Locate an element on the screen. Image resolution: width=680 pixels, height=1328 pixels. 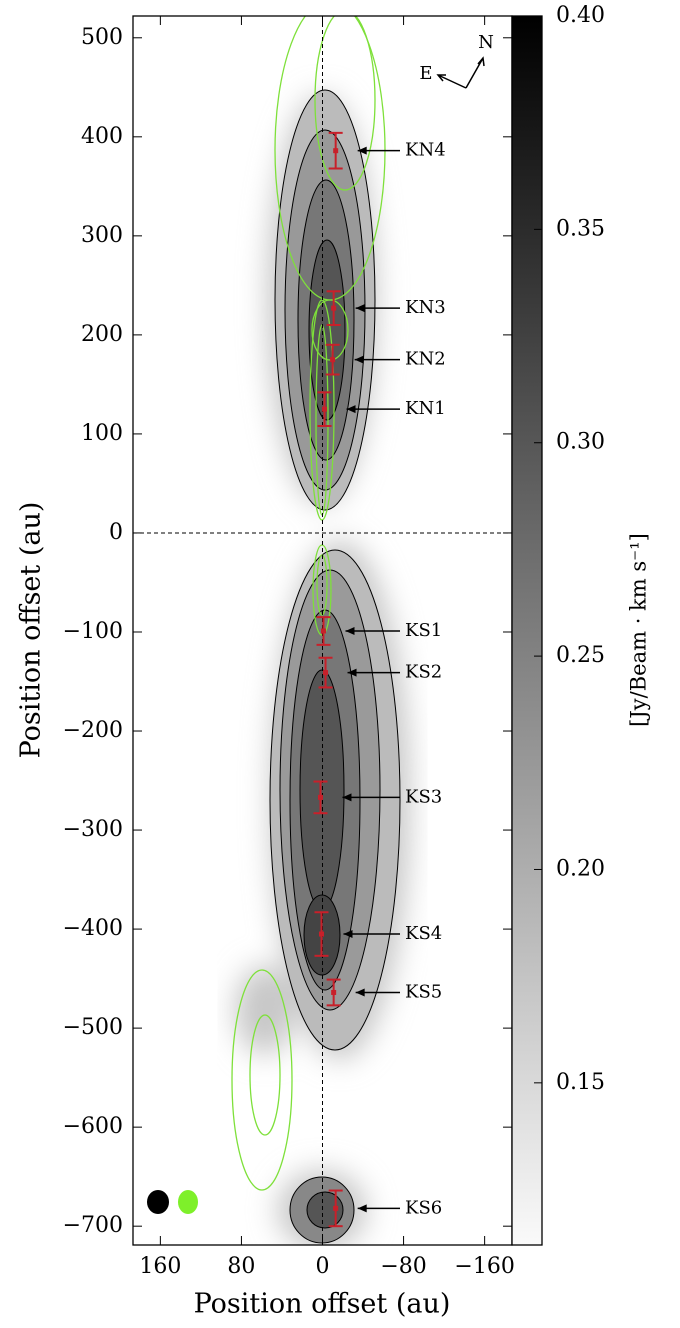
x-tick-label: −80 is located at coordinates (403, 1266).